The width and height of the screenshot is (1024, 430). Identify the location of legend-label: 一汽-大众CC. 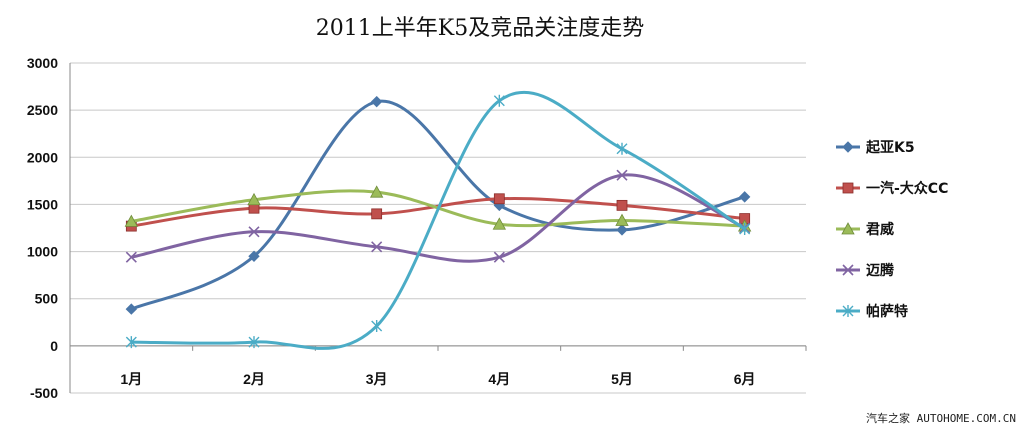
(907, 188).